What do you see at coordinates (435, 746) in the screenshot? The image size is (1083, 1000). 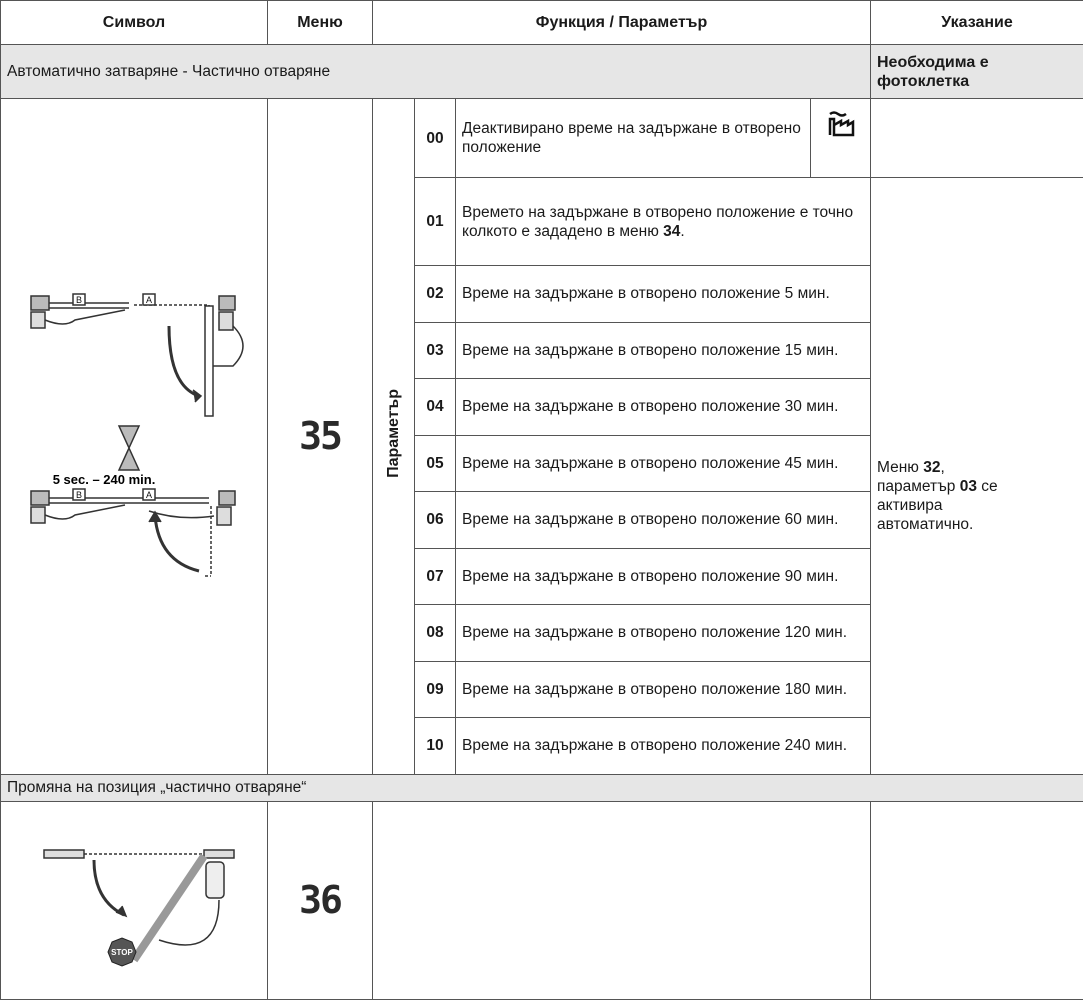 I see `param-code: 10` at bounding box center [435, 746].